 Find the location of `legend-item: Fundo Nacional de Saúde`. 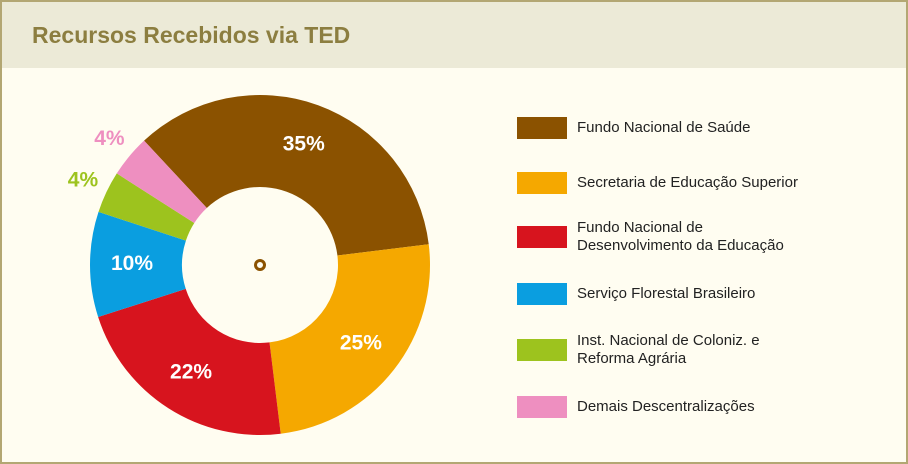

legend-item: Fundo Nacional de Saúde is located at coordinates (633, 128).